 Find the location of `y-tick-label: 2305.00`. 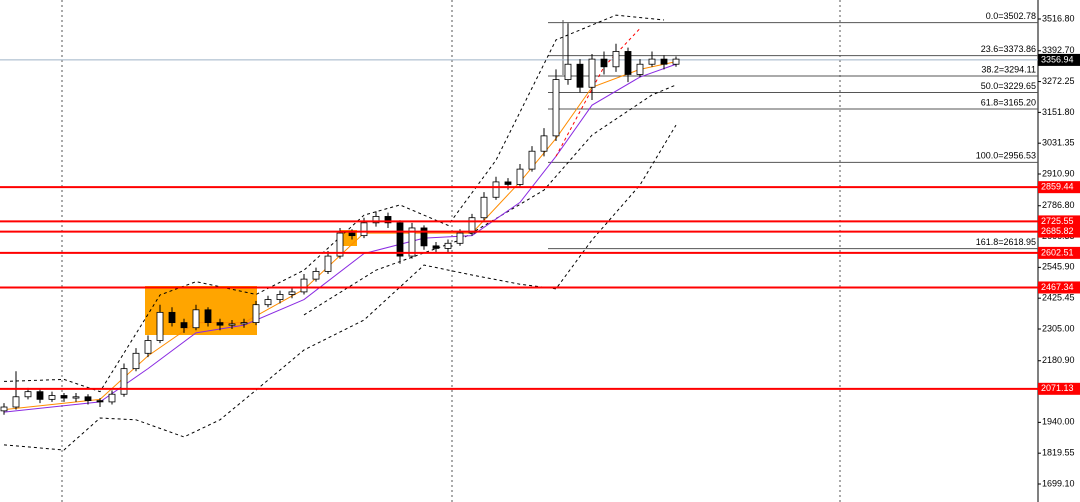

y-tick-label: 2305.00 is located at coordinates (1058, 328).